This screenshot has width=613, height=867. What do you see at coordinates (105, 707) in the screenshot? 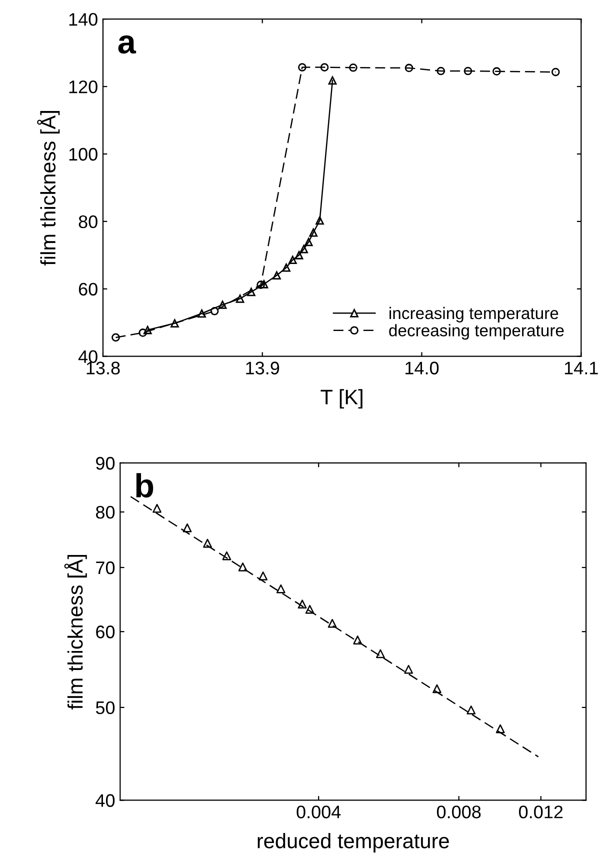
I see `y-tick-label: 50` at bounding box center [105, 707].